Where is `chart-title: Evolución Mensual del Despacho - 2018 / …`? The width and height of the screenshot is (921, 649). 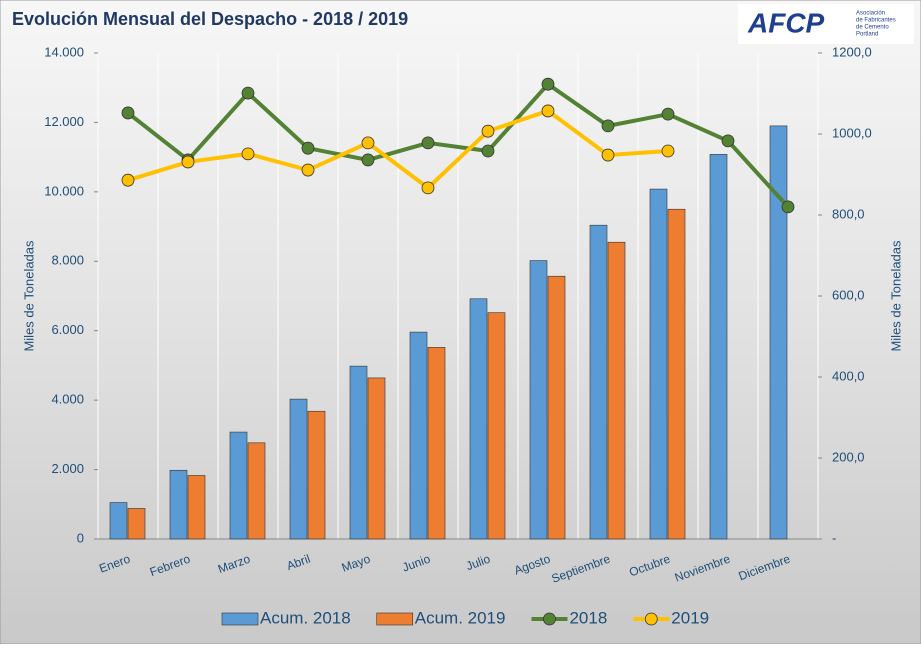
chart-title: Evolución Mensual del Despacho - 2018 / … is located at coordinates (210, 19).